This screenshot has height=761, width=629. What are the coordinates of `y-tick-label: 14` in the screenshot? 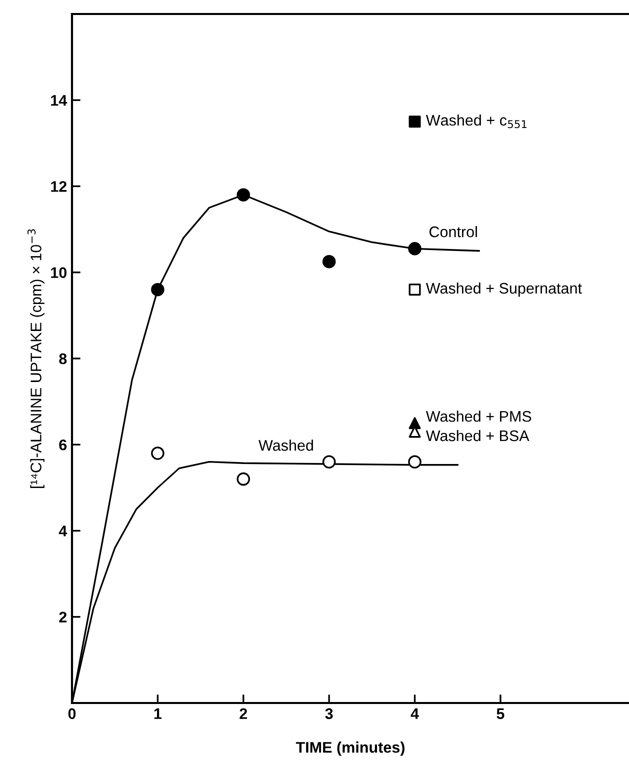 It's located at (59, 100).